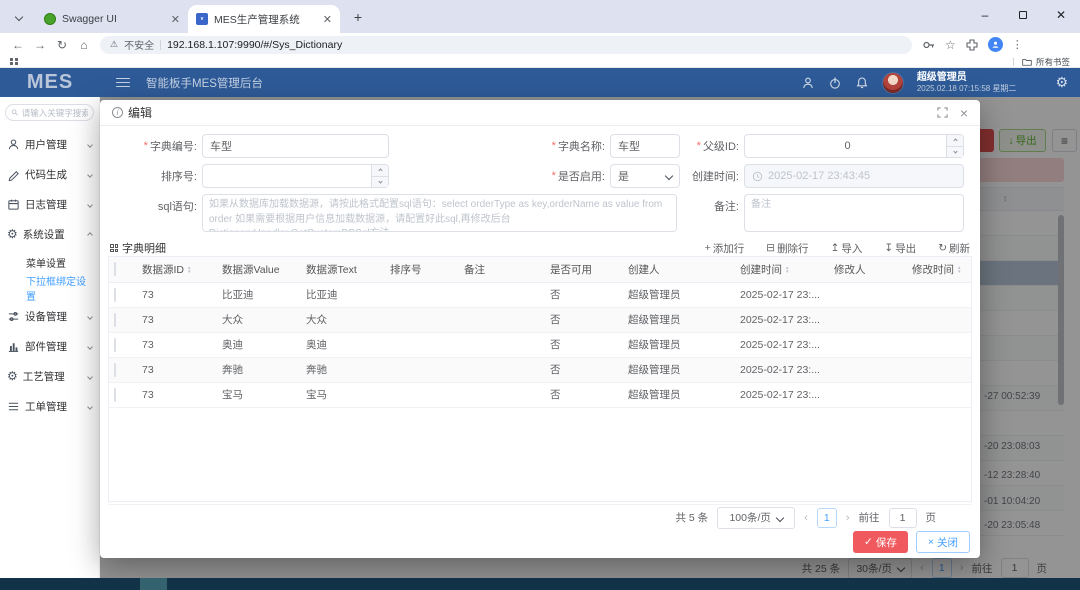 The height and width of the screenshot is (590, 1080). I want to click on sidebar-item-system-settings: ⚙ 系统设置, so click(49, 234).